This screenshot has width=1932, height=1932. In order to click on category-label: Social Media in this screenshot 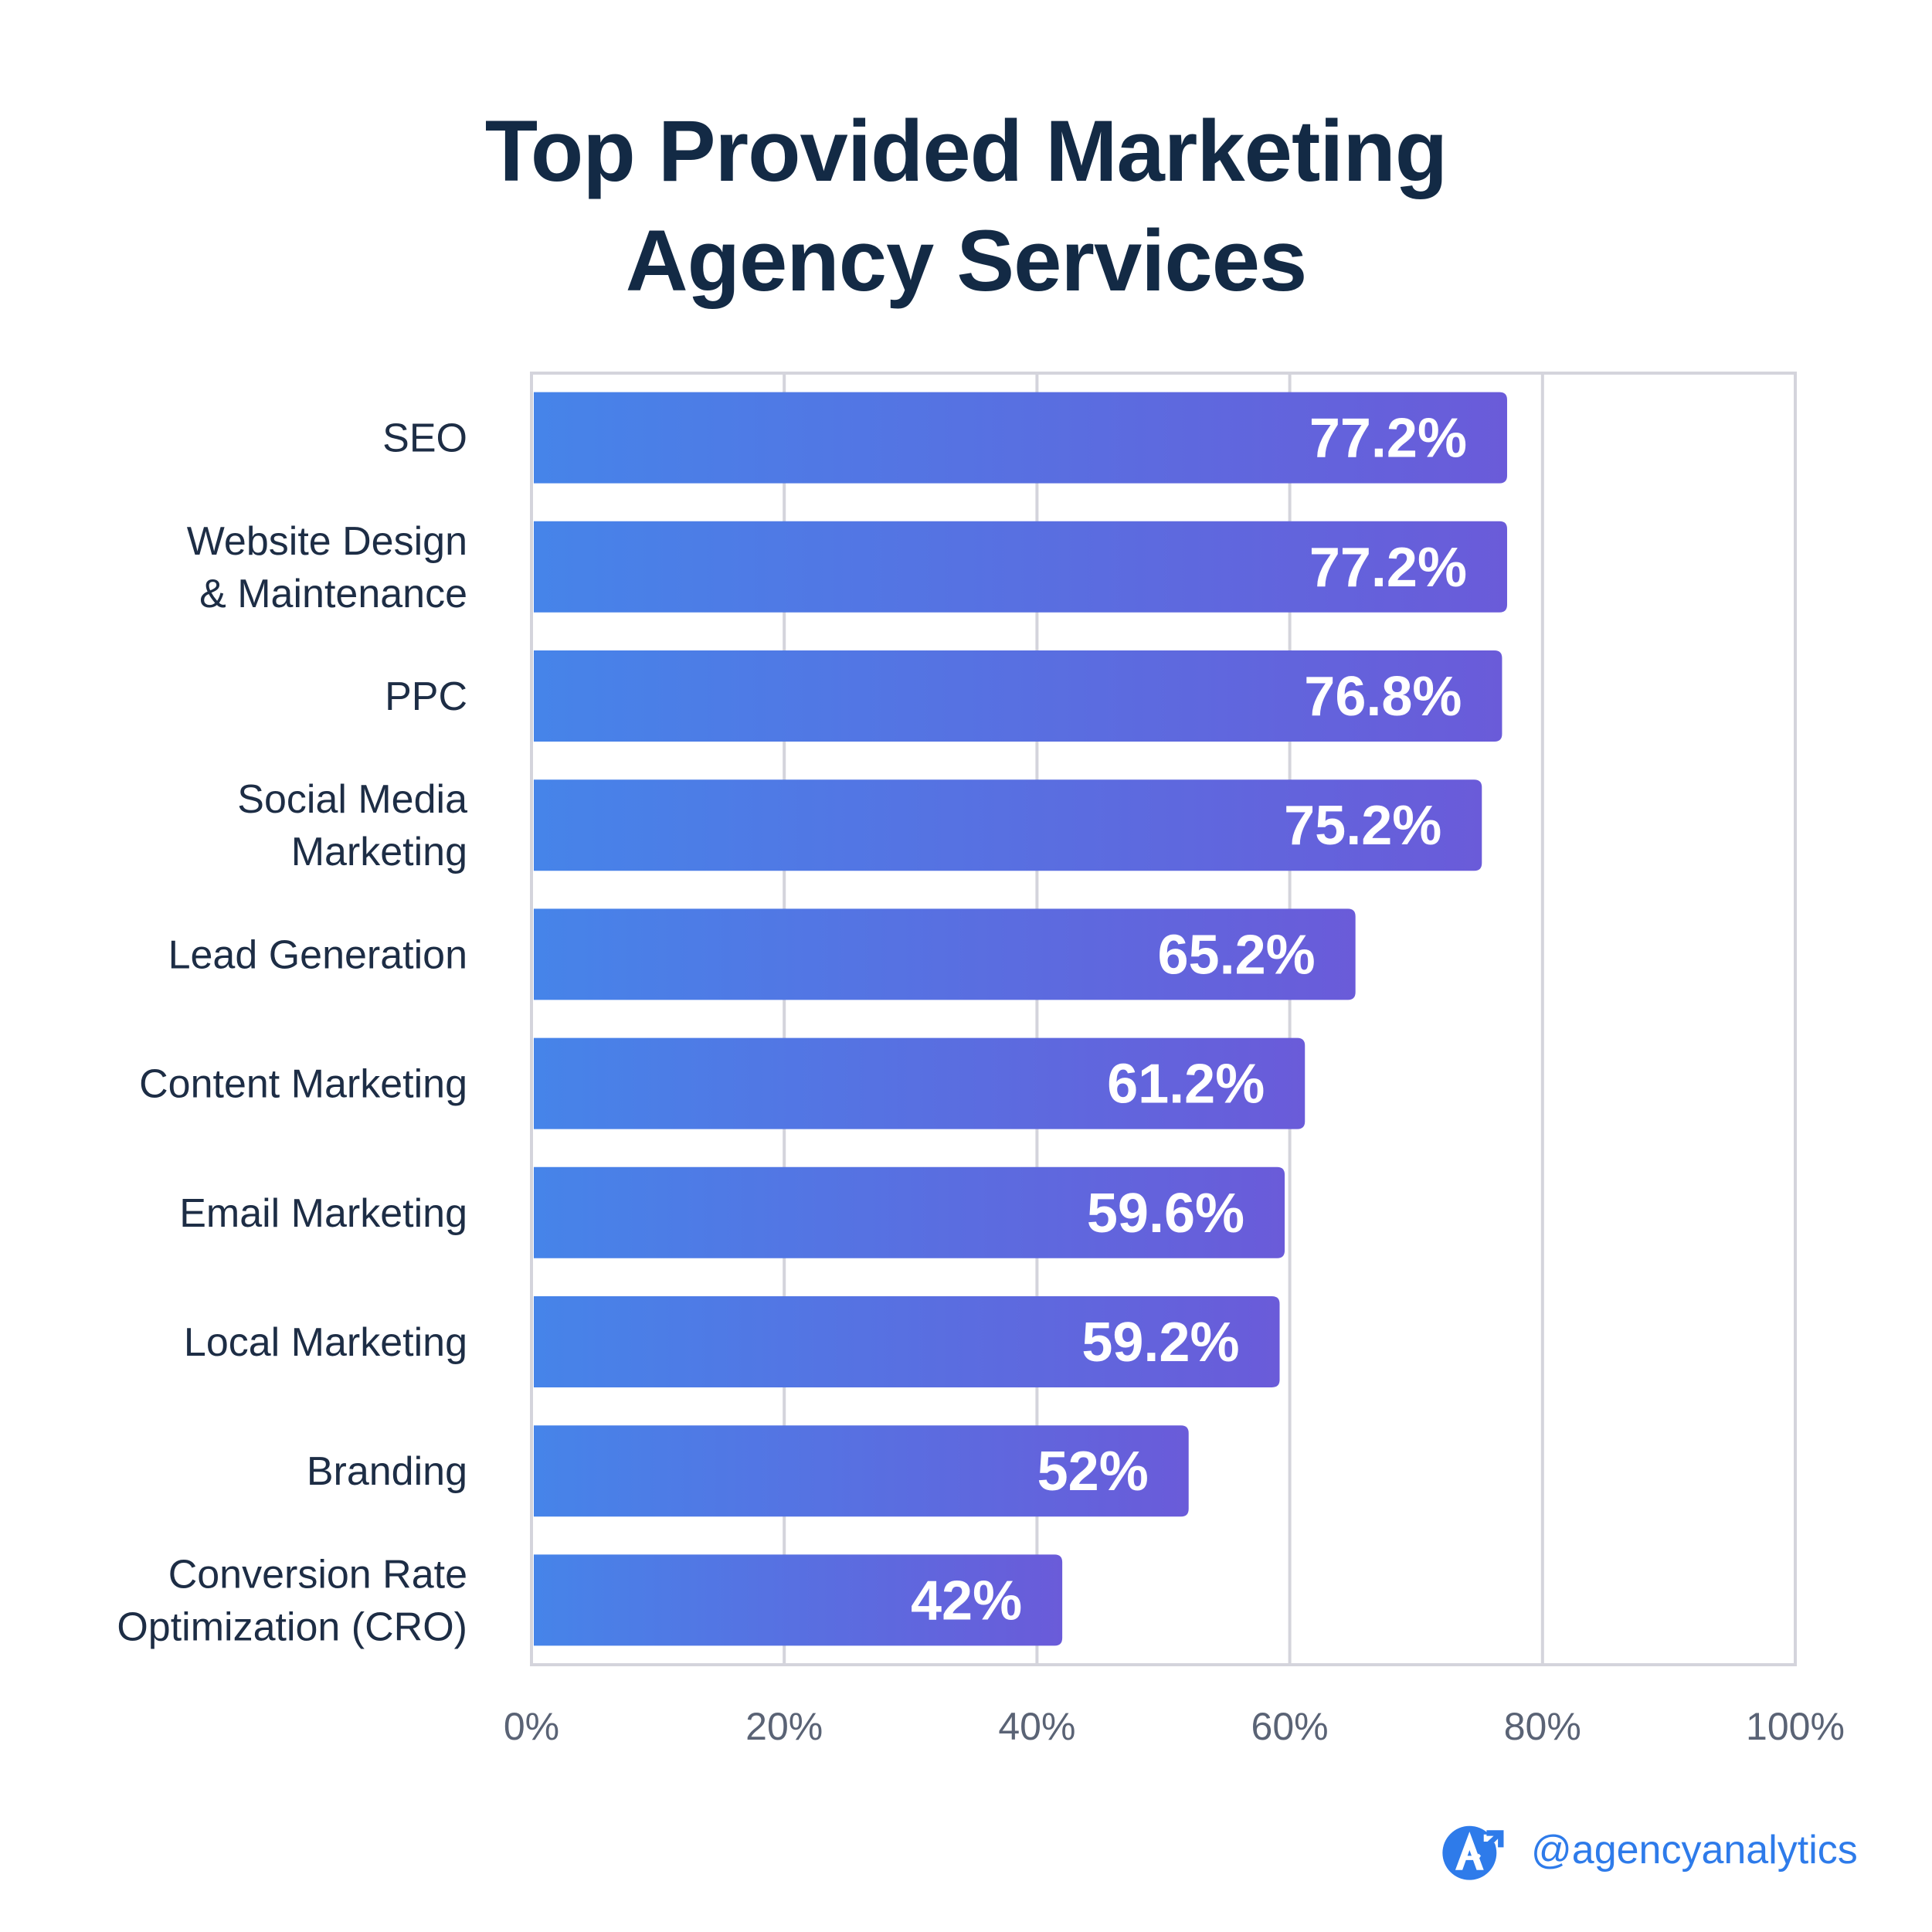, I will do `click(352, 800)`.